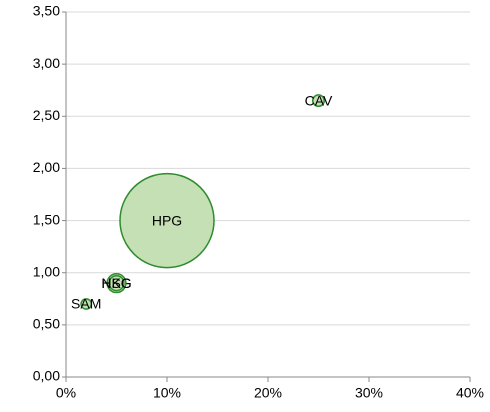  I want to click on data-label: CAV, so click(319, 100).